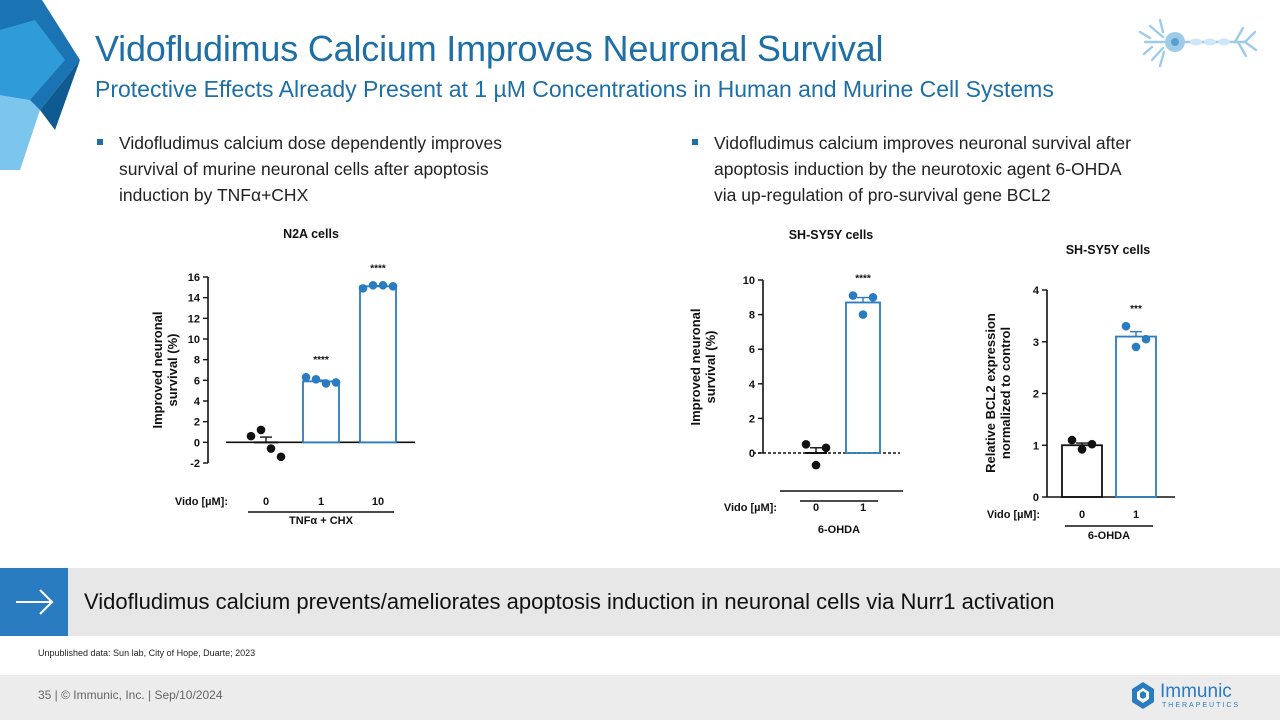  Describe the element at coordinates (321, 521) in the screenshot. I see `group-label: TNFα + CHX` at that location.